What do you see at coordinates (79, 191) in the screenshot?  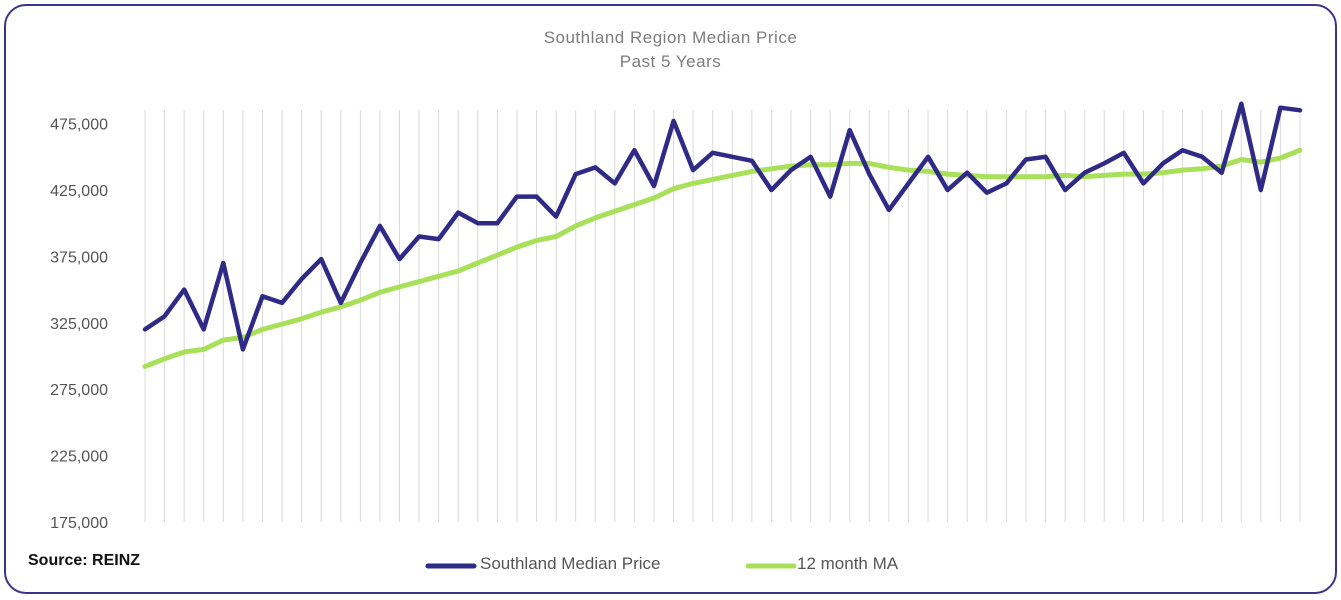 I see `y-tick-label: 425,000` at bounding box center [79, 191].